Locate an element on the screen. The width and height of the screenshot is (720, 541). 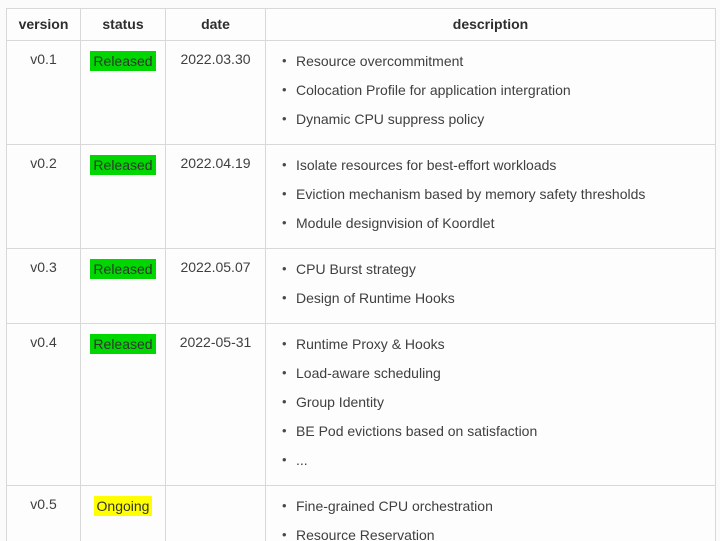
status-cell: Ongoing is located at coordinates (123, 513).